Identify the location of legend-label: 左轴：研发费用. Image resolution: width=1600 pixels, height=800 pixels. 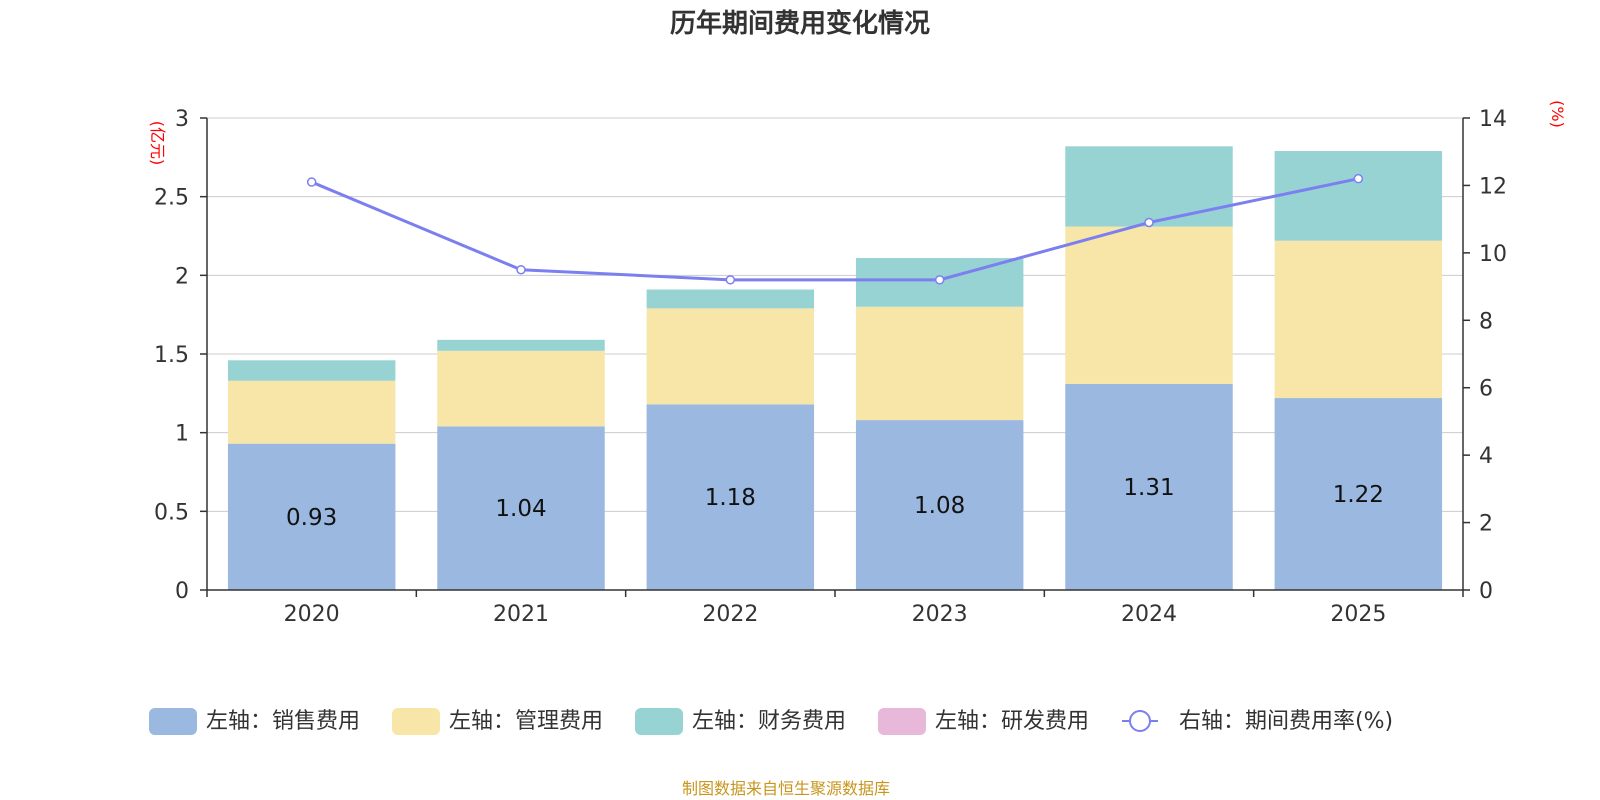
(1012, 721).